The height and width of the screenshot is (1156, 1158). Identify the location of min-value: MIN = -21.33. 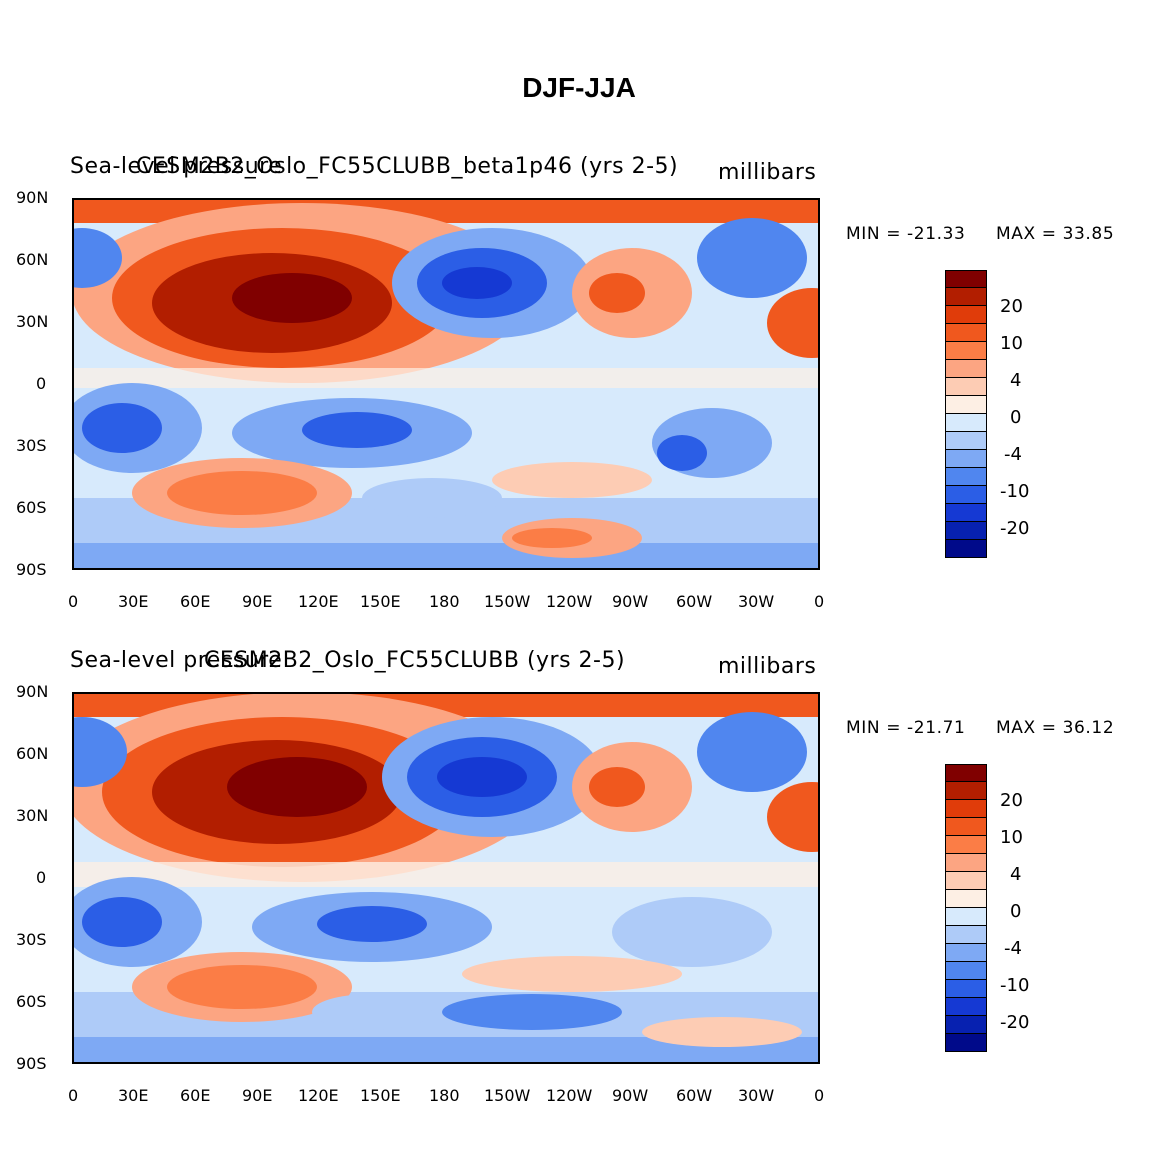
(906, 234).